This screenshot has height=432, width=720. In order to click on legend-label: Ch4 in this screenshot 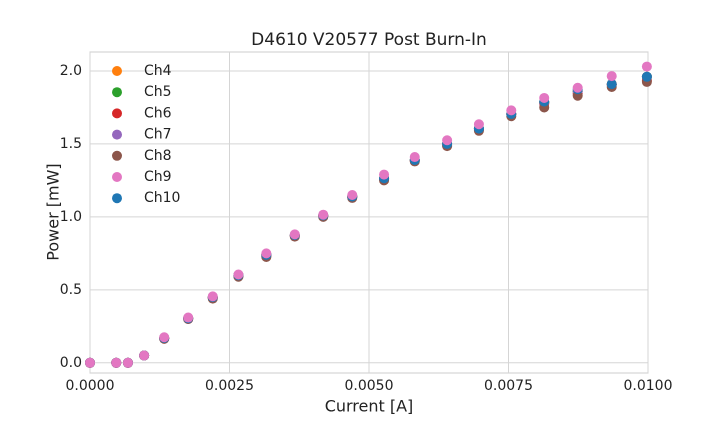, I will do `click(158, 71)`.